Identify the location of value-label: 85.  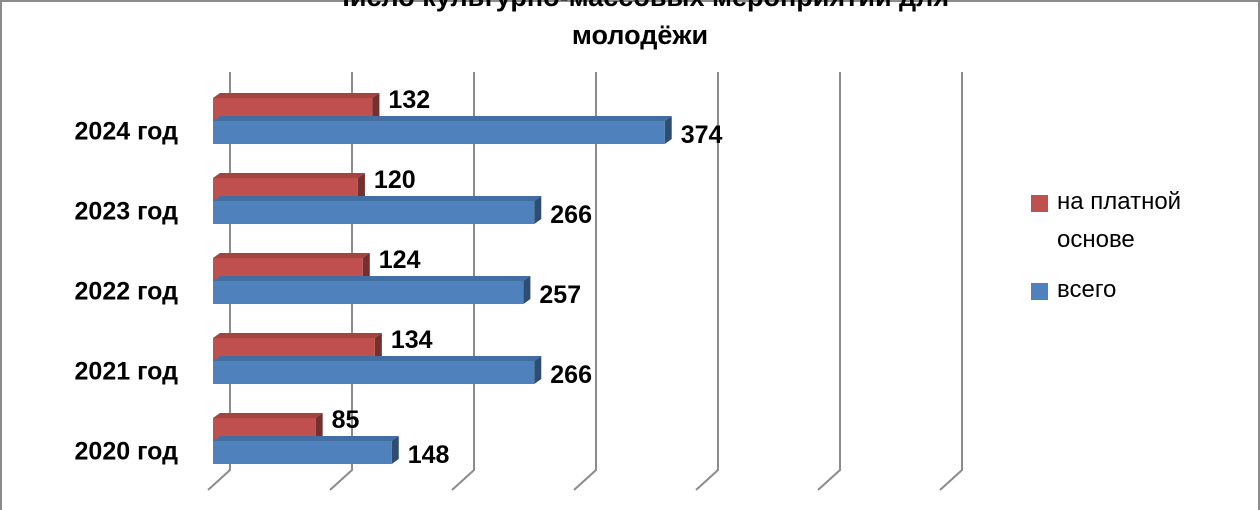
(346, 420).